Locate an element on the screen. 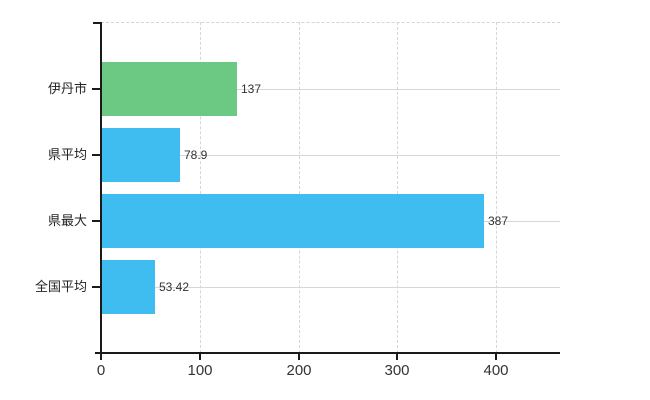 The image size is (650, 400). category-label-県最大: 県最大 is located at coordinates (67, 220).